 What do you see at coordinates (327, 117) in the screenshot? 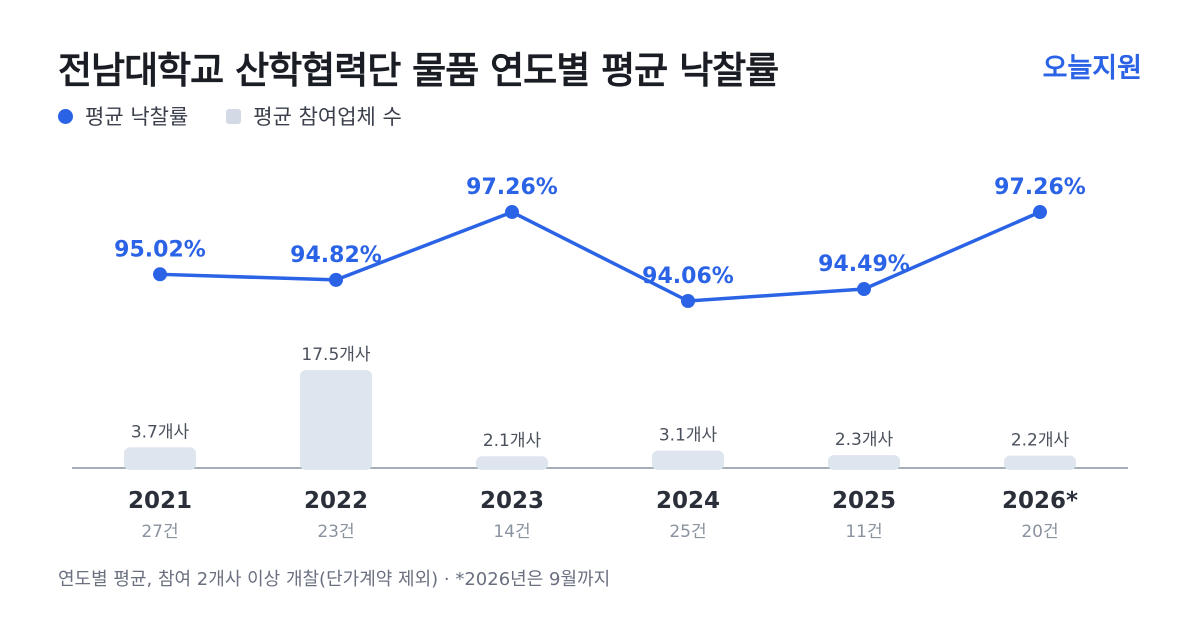
I see `legend-bidders-label: 평균 참여업체 수` at bounding box center [327, 117].